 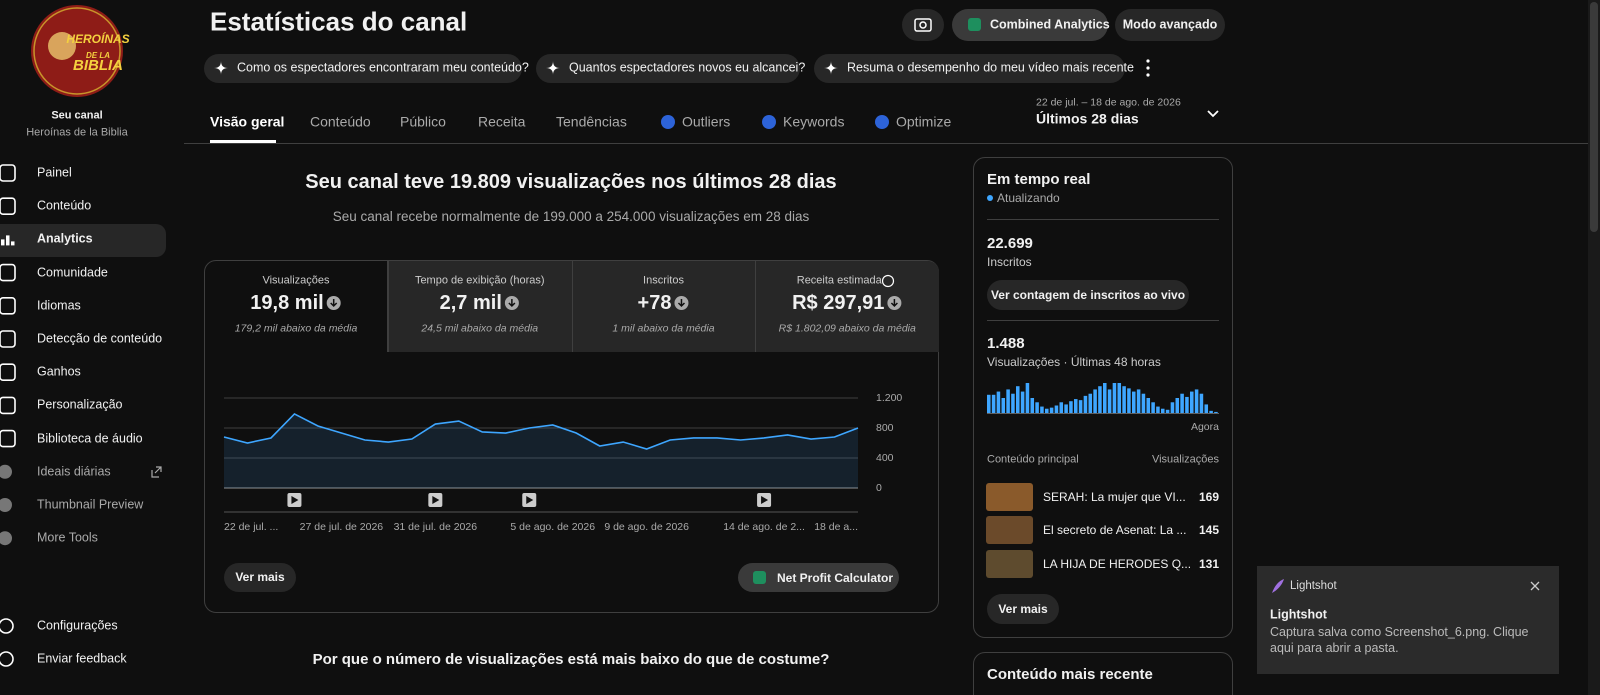 I want to click on x-tick-label: 9 de ago. de 2026, so click(x=646, y=527).